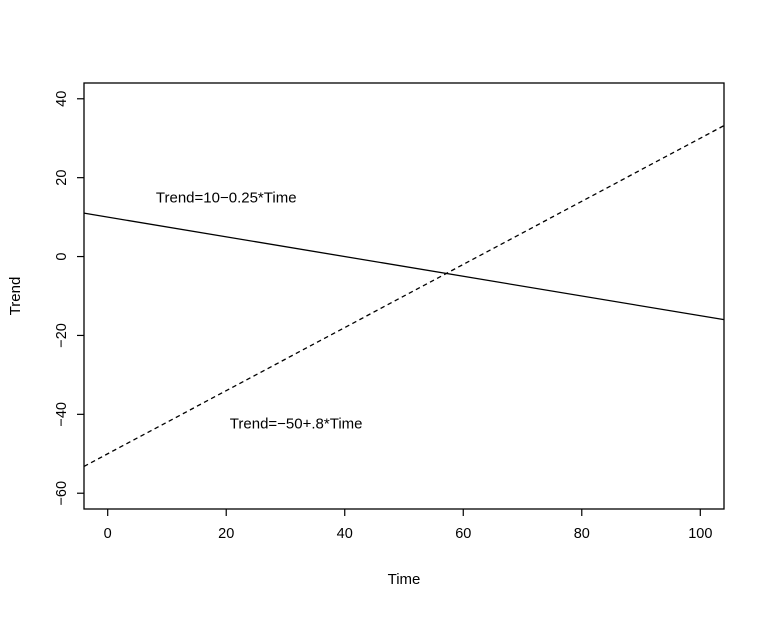  I want to click on x-tick-label: 80, so click(582, 534).